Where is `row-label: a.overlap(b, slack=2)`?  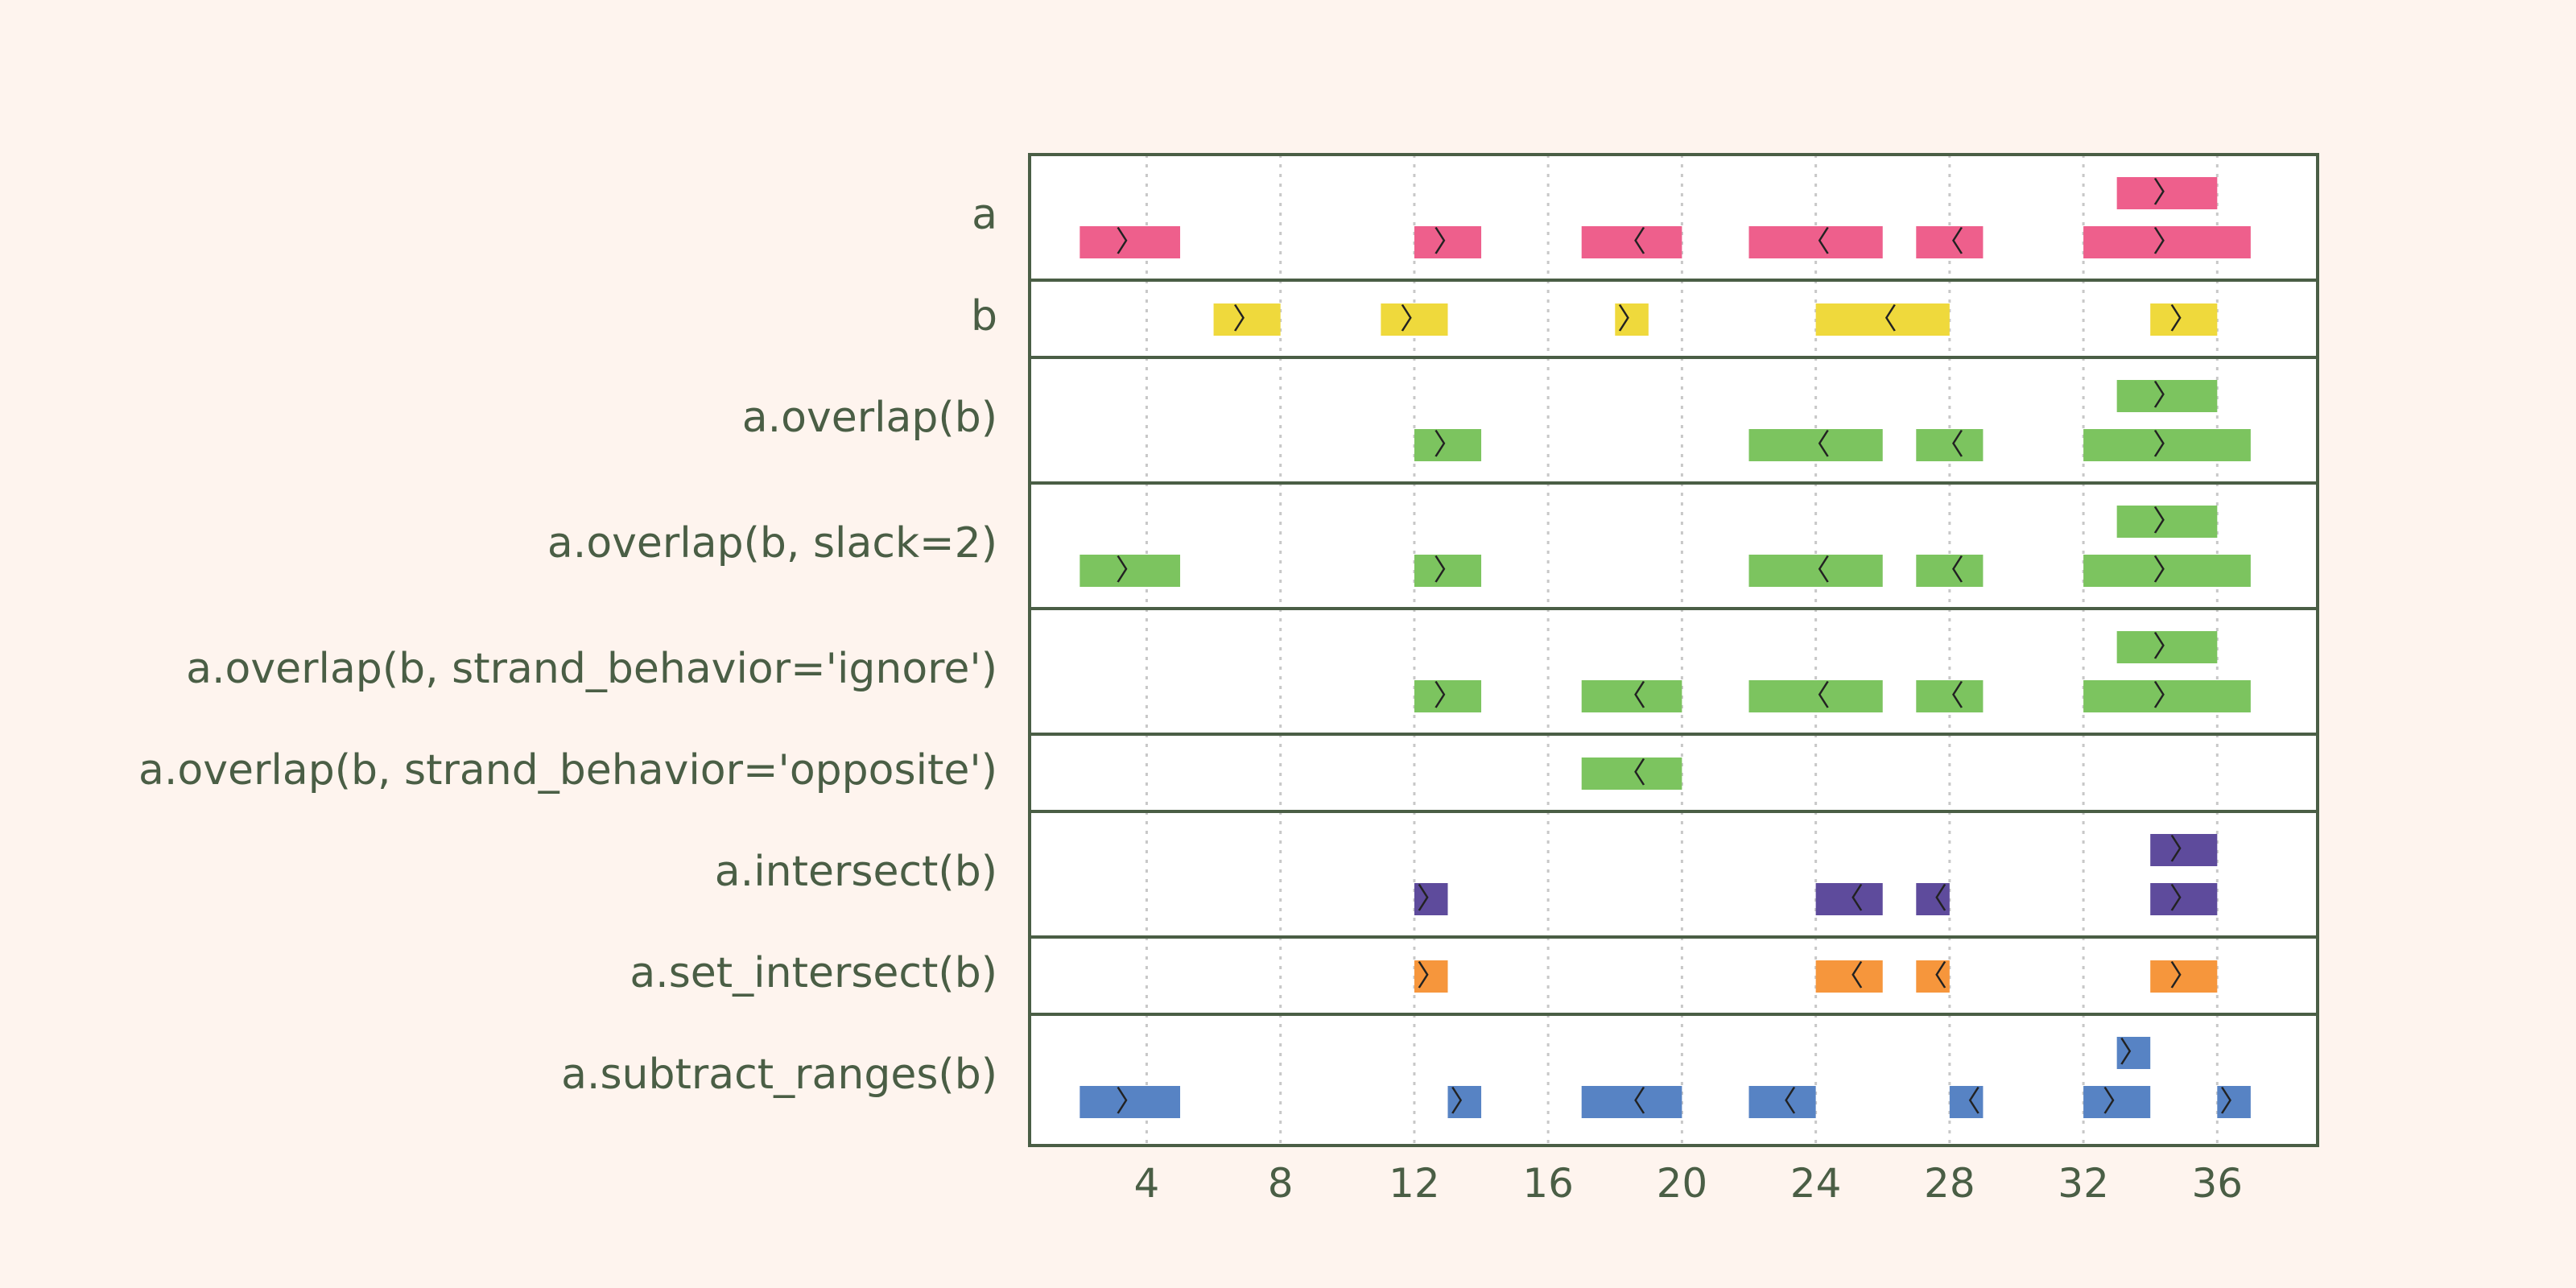 row-label: a.overlap(b, slack=2) is located at coordinates (772, 543).